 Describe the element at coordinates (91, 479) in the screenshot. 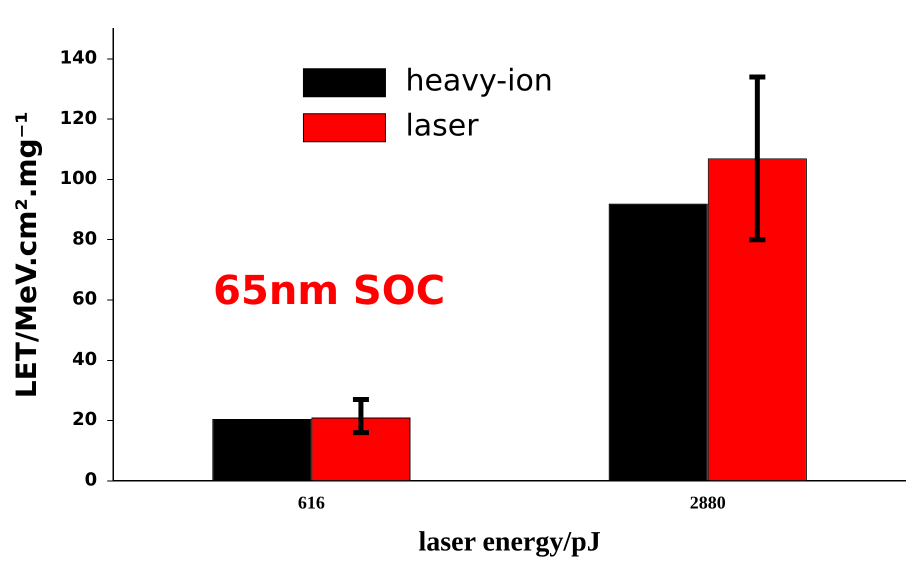

I see `y-tick-label: 0` at that location.